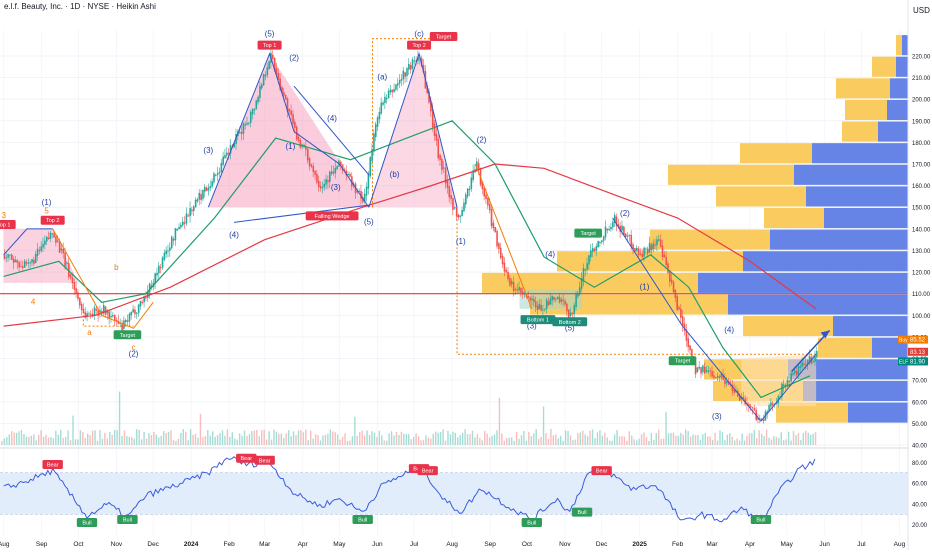  What do you see at coordinates (920, 526) in the screenshot?
I see `oscillator-tick-label: 20.00` at bounding box center [920, 526].